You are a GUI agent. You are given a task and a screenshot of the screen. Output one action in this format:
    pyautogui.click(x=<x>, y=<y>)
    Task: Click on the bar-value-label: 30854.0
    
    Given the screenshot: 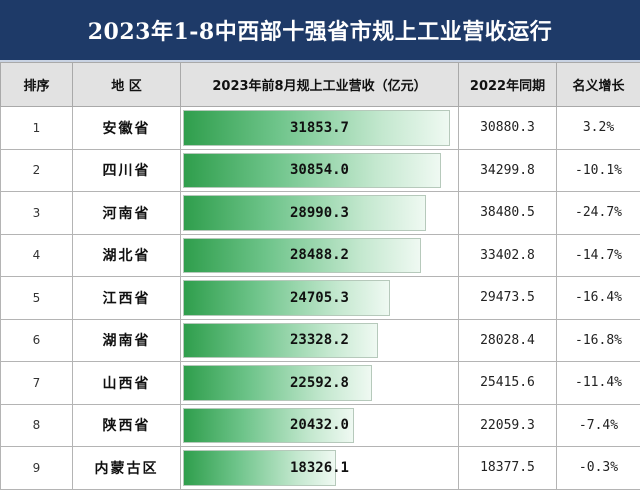 What is the action you would take?
    pyautogui.click(x=319, y=170)
    